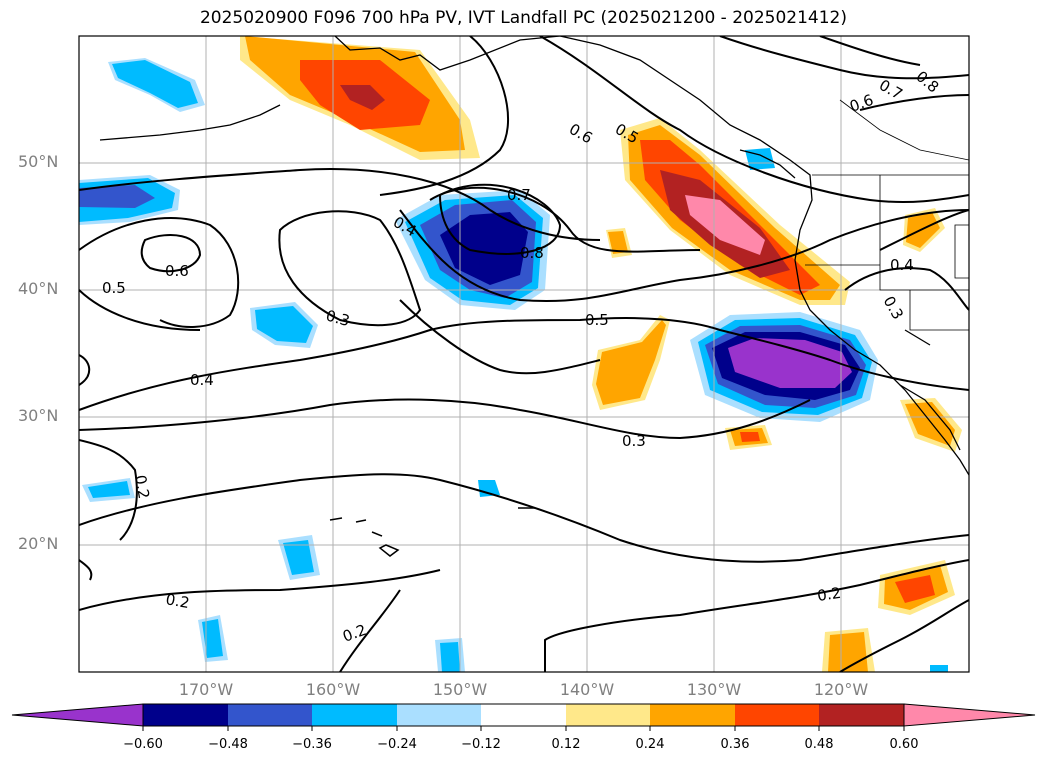 The image size is (1047, 765). I want to click on negative-anomaly-subtropical-east, so click(784, 367).